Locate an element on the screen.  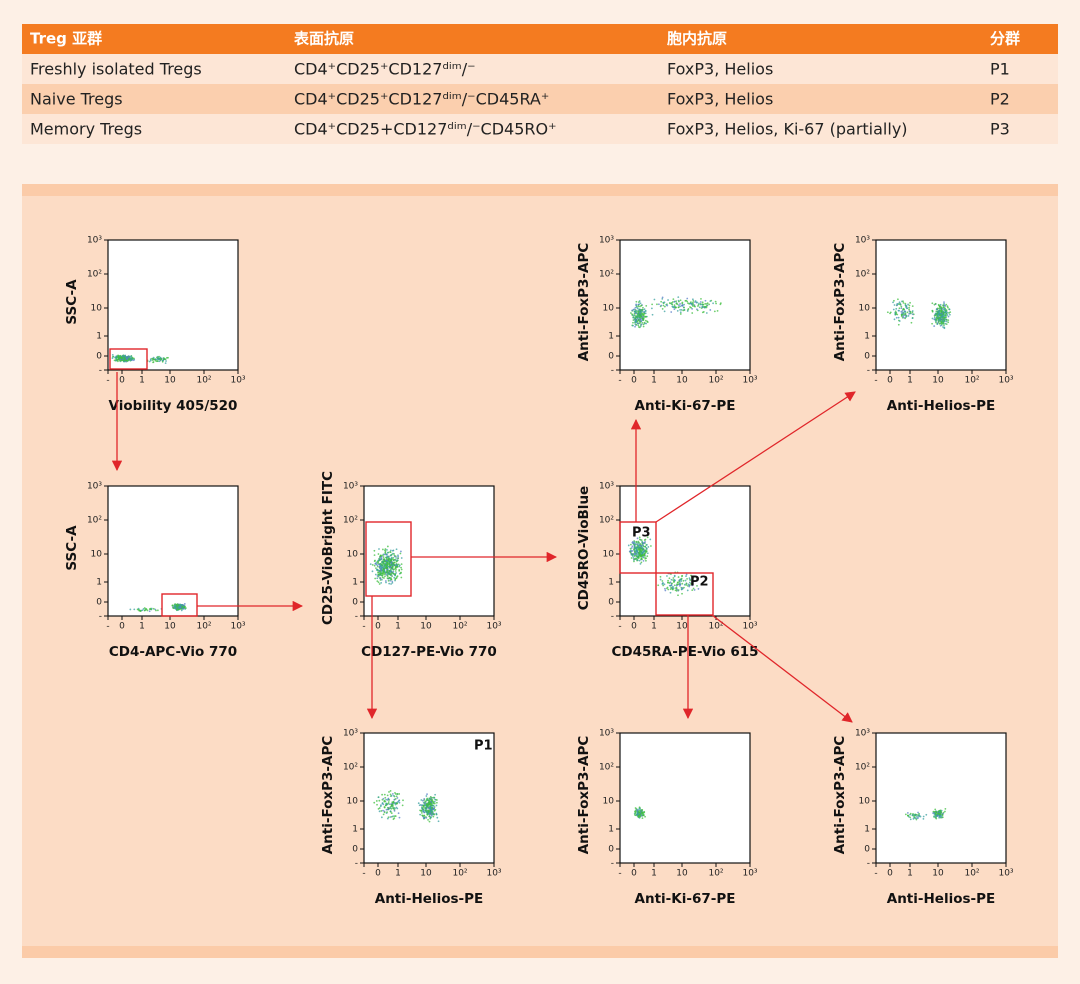
gate-label: P1 is located at coordinates (483, 746).